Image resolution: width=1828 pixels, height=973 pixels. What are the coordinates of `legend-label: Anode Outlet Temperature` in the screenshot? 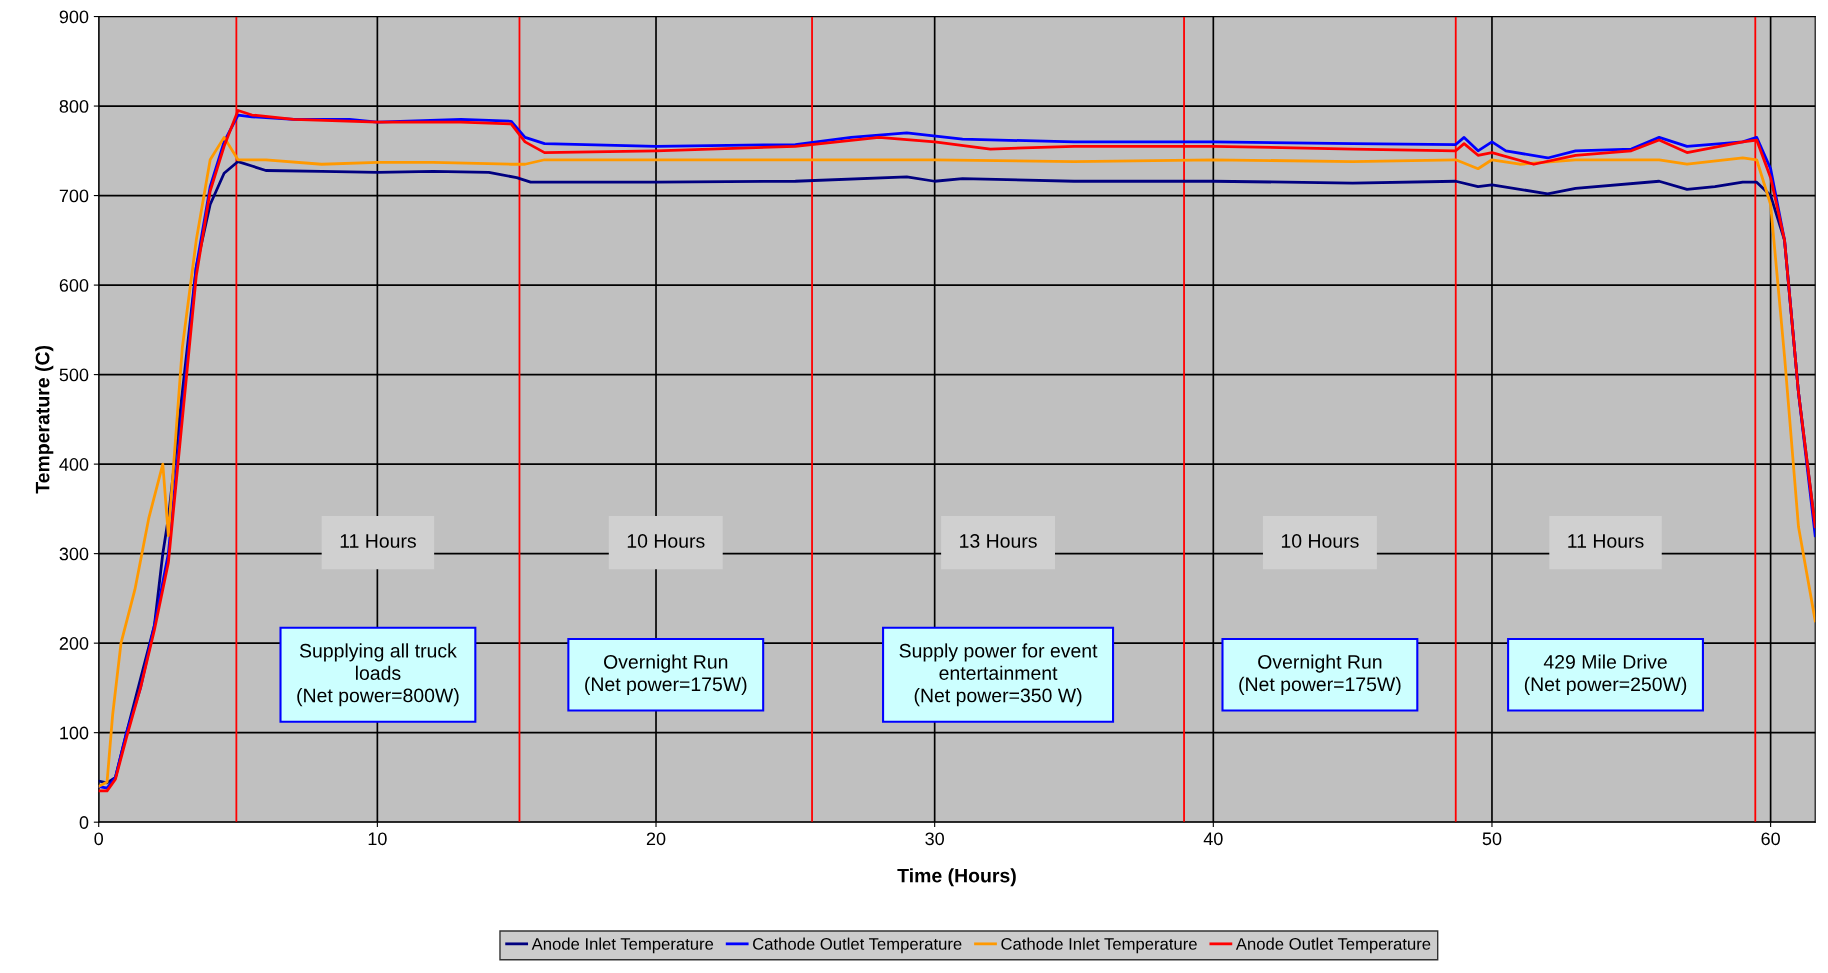 It's located at (1333, 945).